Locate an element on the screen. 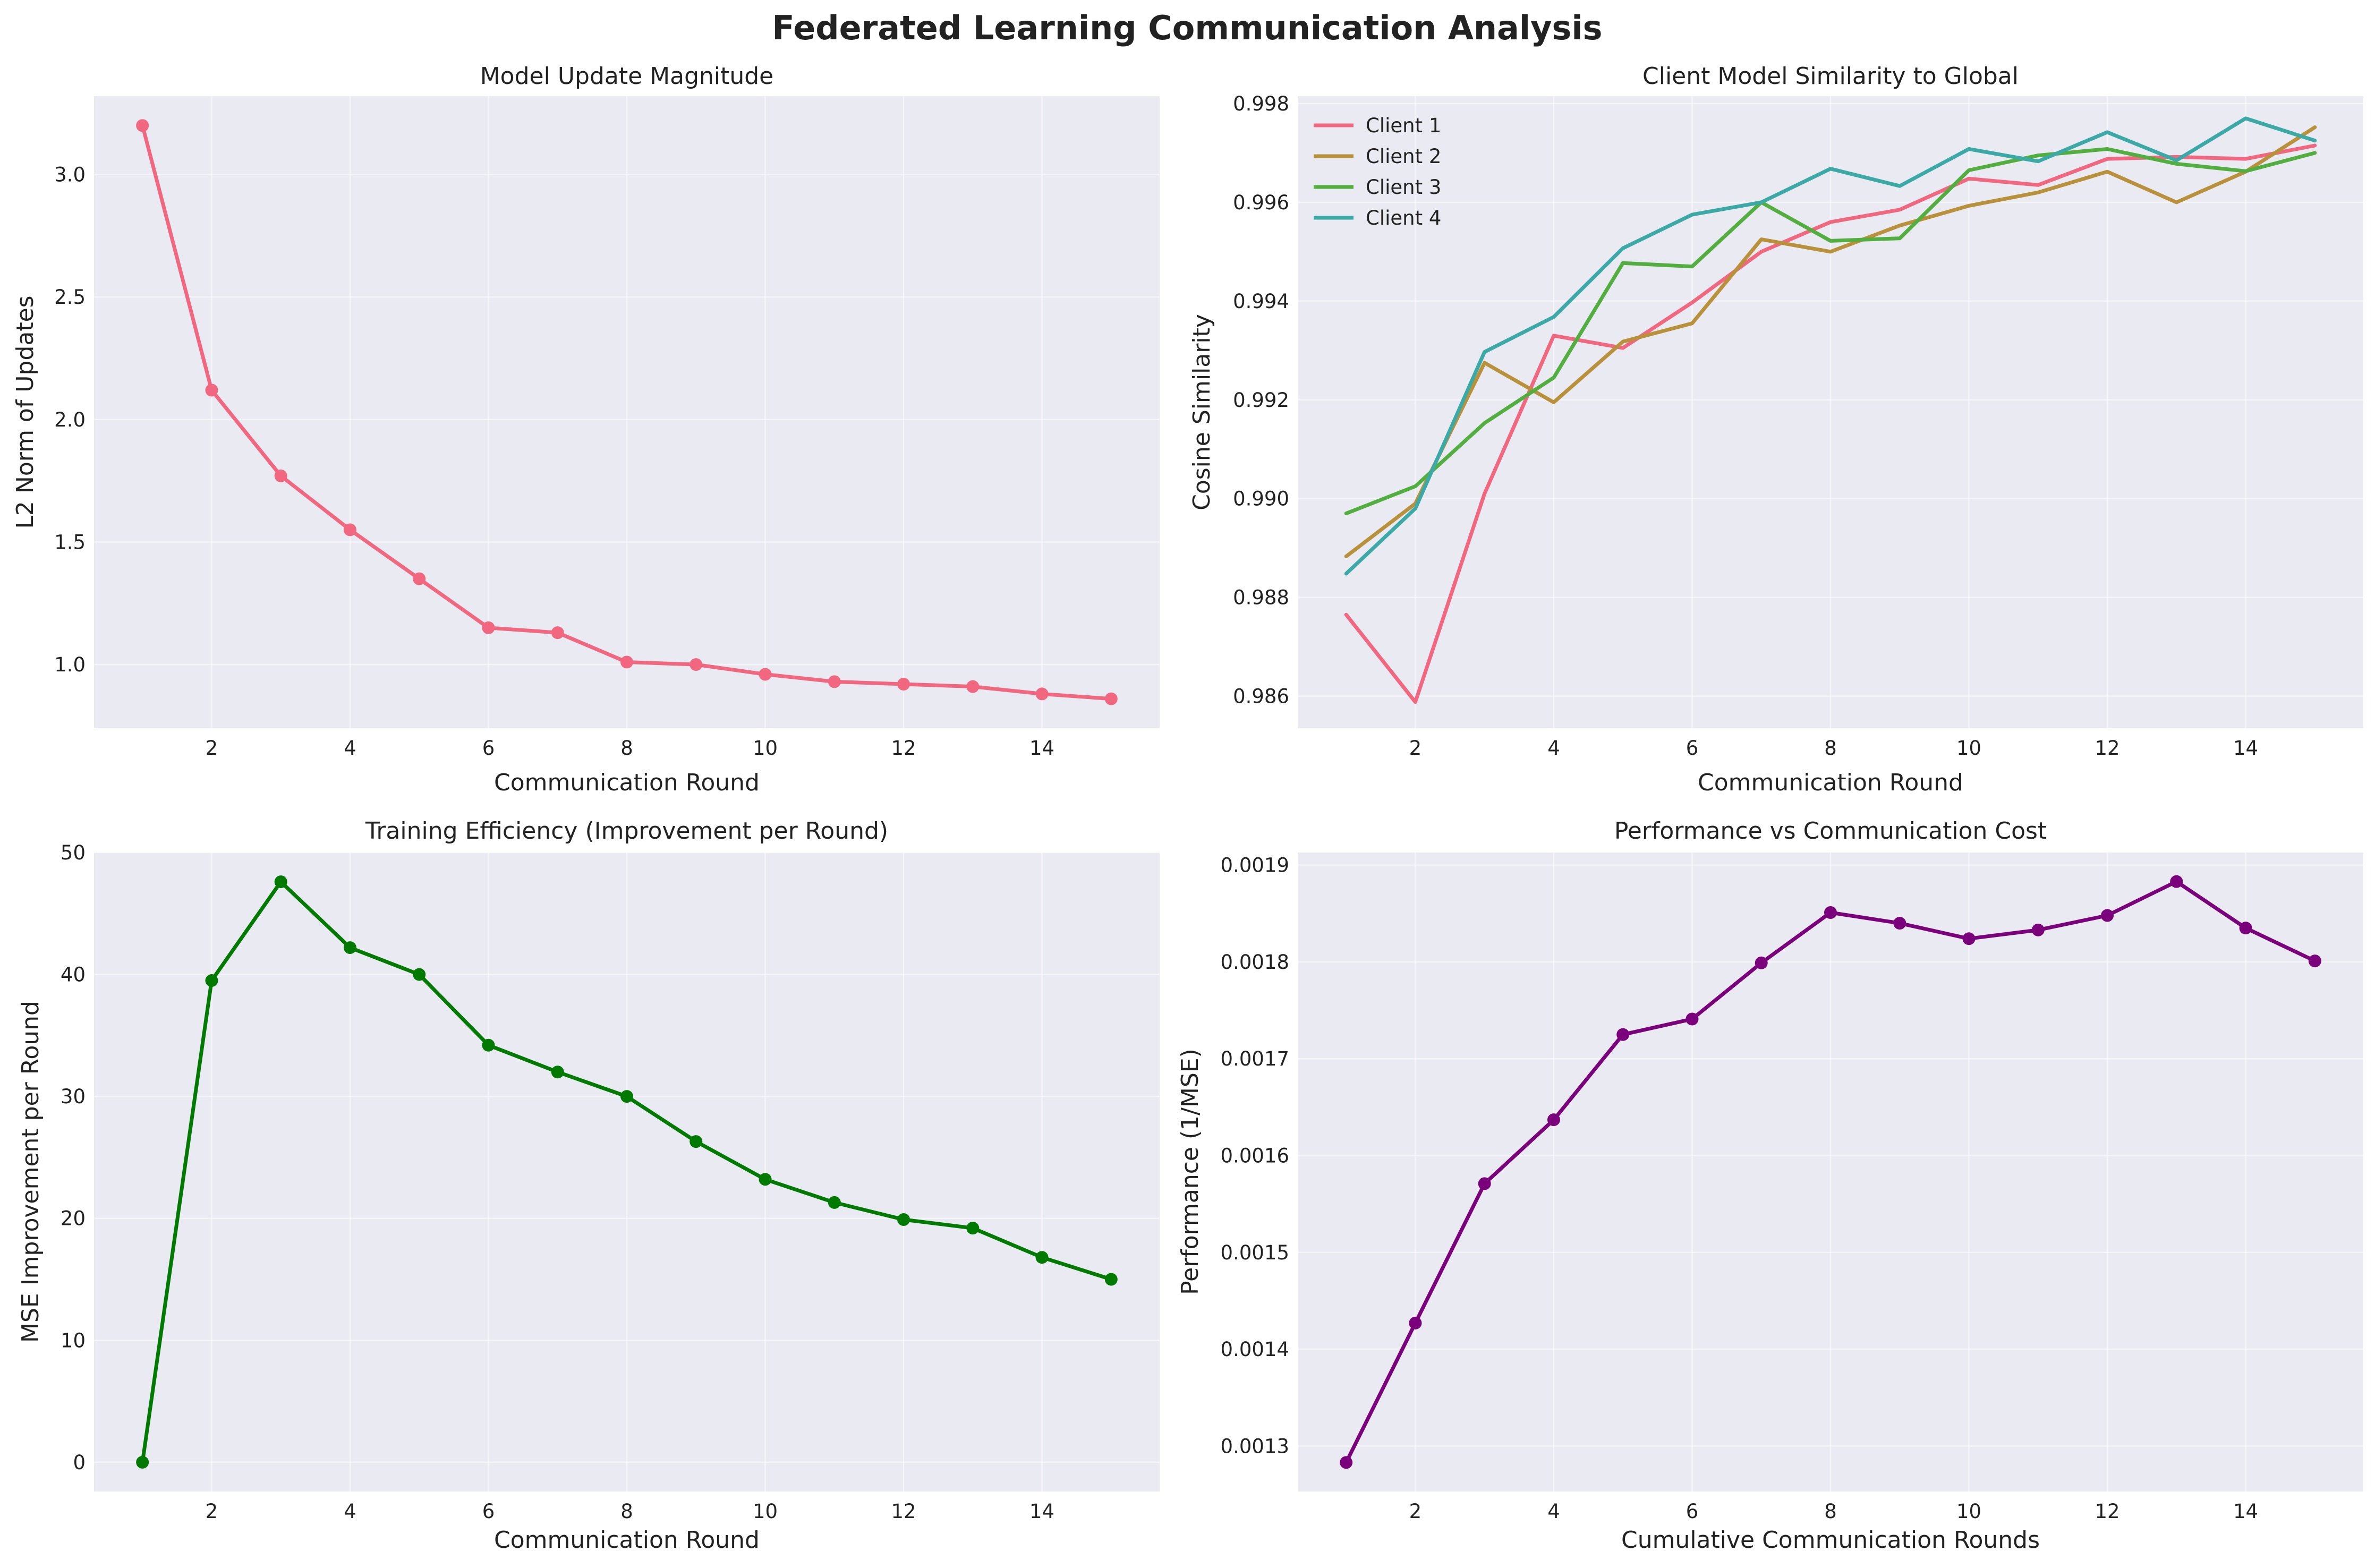 This screenshot has width=2375, height=1568. y-tick-label: 2.0 is located at coordinates (70, 419).